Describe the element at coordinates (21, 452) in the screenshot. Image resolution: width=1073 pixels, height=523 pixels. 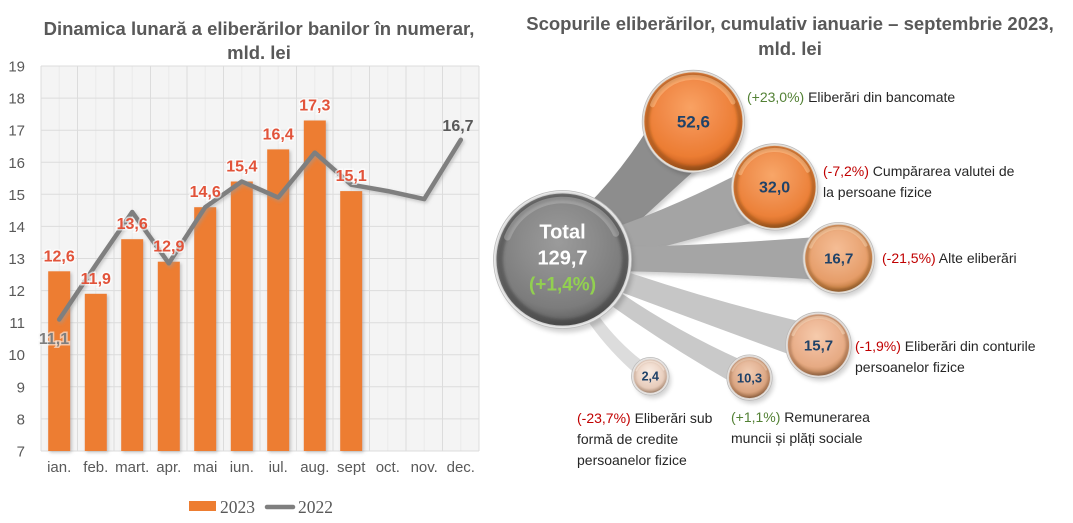
I see `svg-text: 7` at that location.